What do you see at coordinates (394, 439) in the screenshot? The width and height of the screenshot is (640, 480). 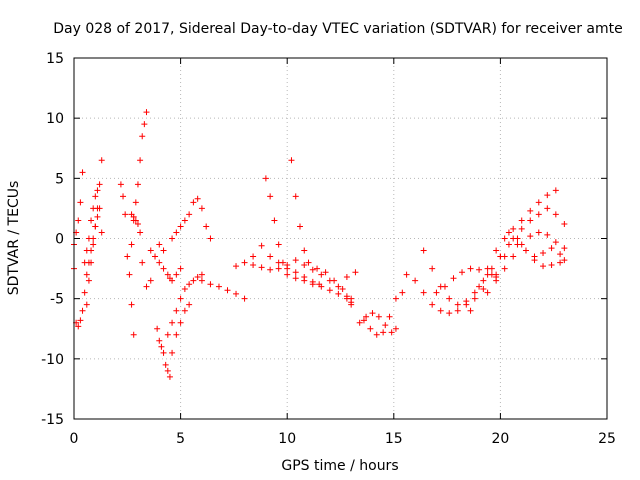 I see `x-tick-label: 15` at bounding box center [394, 439].